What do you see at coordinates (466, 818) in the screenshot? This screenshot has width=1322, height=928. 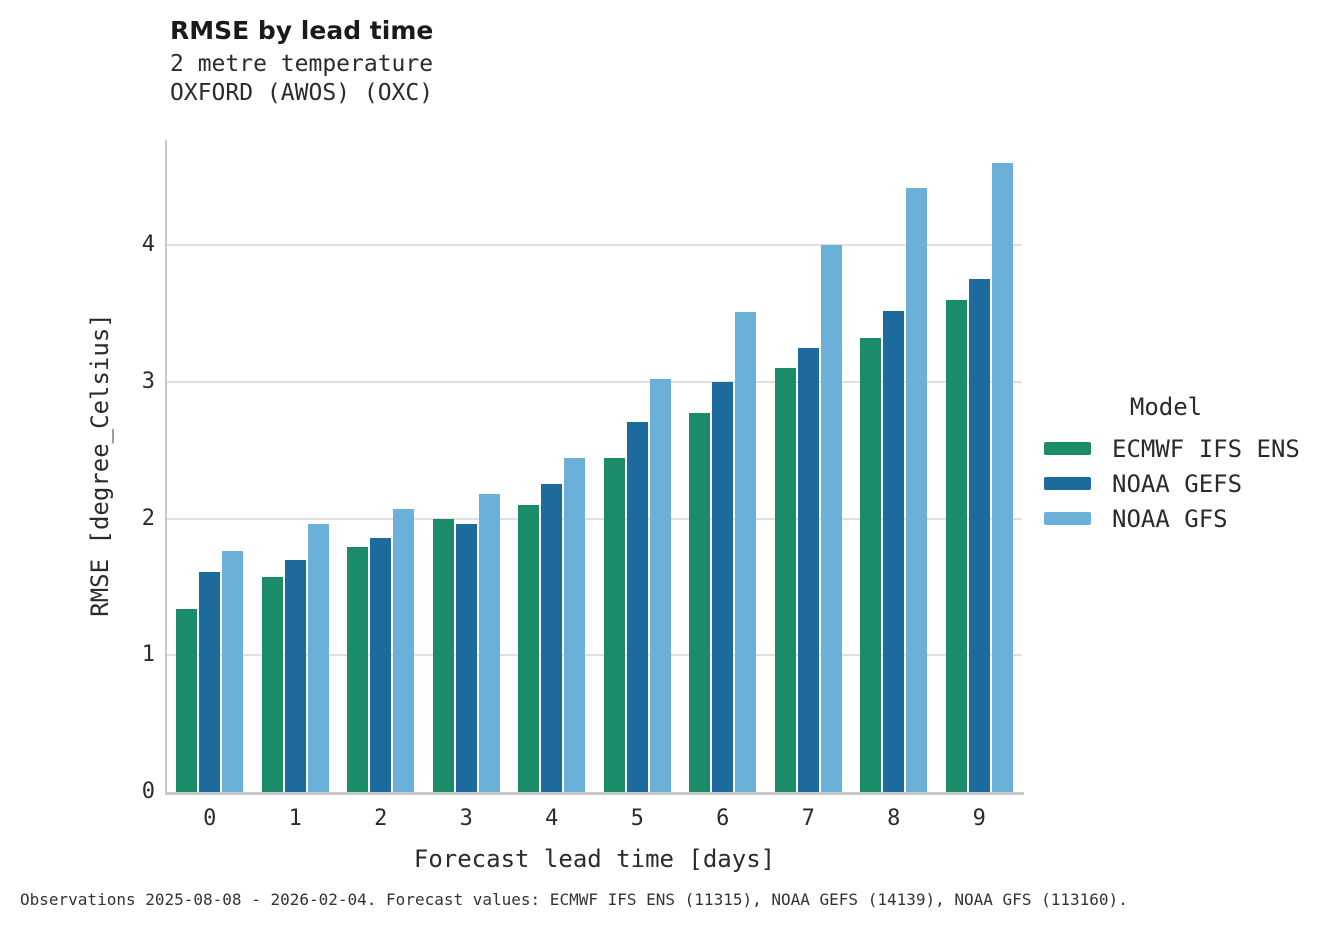 I see `x-tick-label-3: 3` at bounding box center [466, 818].